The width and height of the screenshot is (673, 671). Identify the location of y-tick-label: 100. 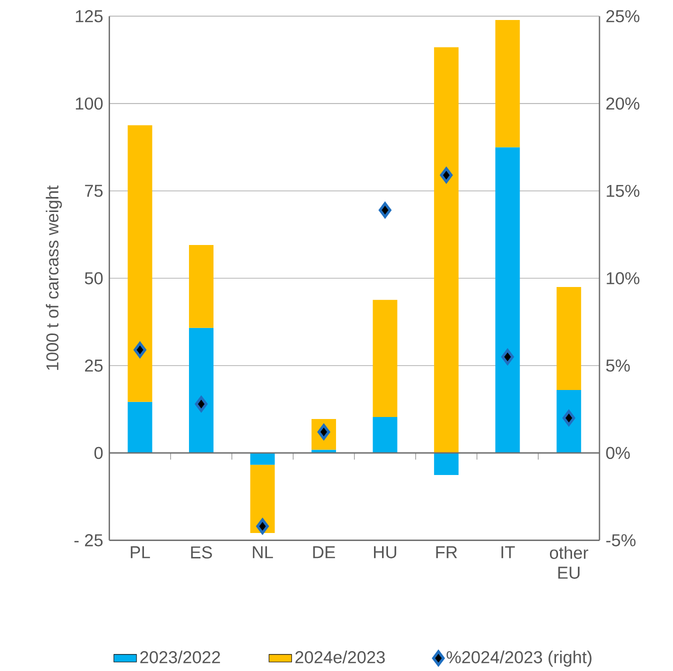
(89, 103).